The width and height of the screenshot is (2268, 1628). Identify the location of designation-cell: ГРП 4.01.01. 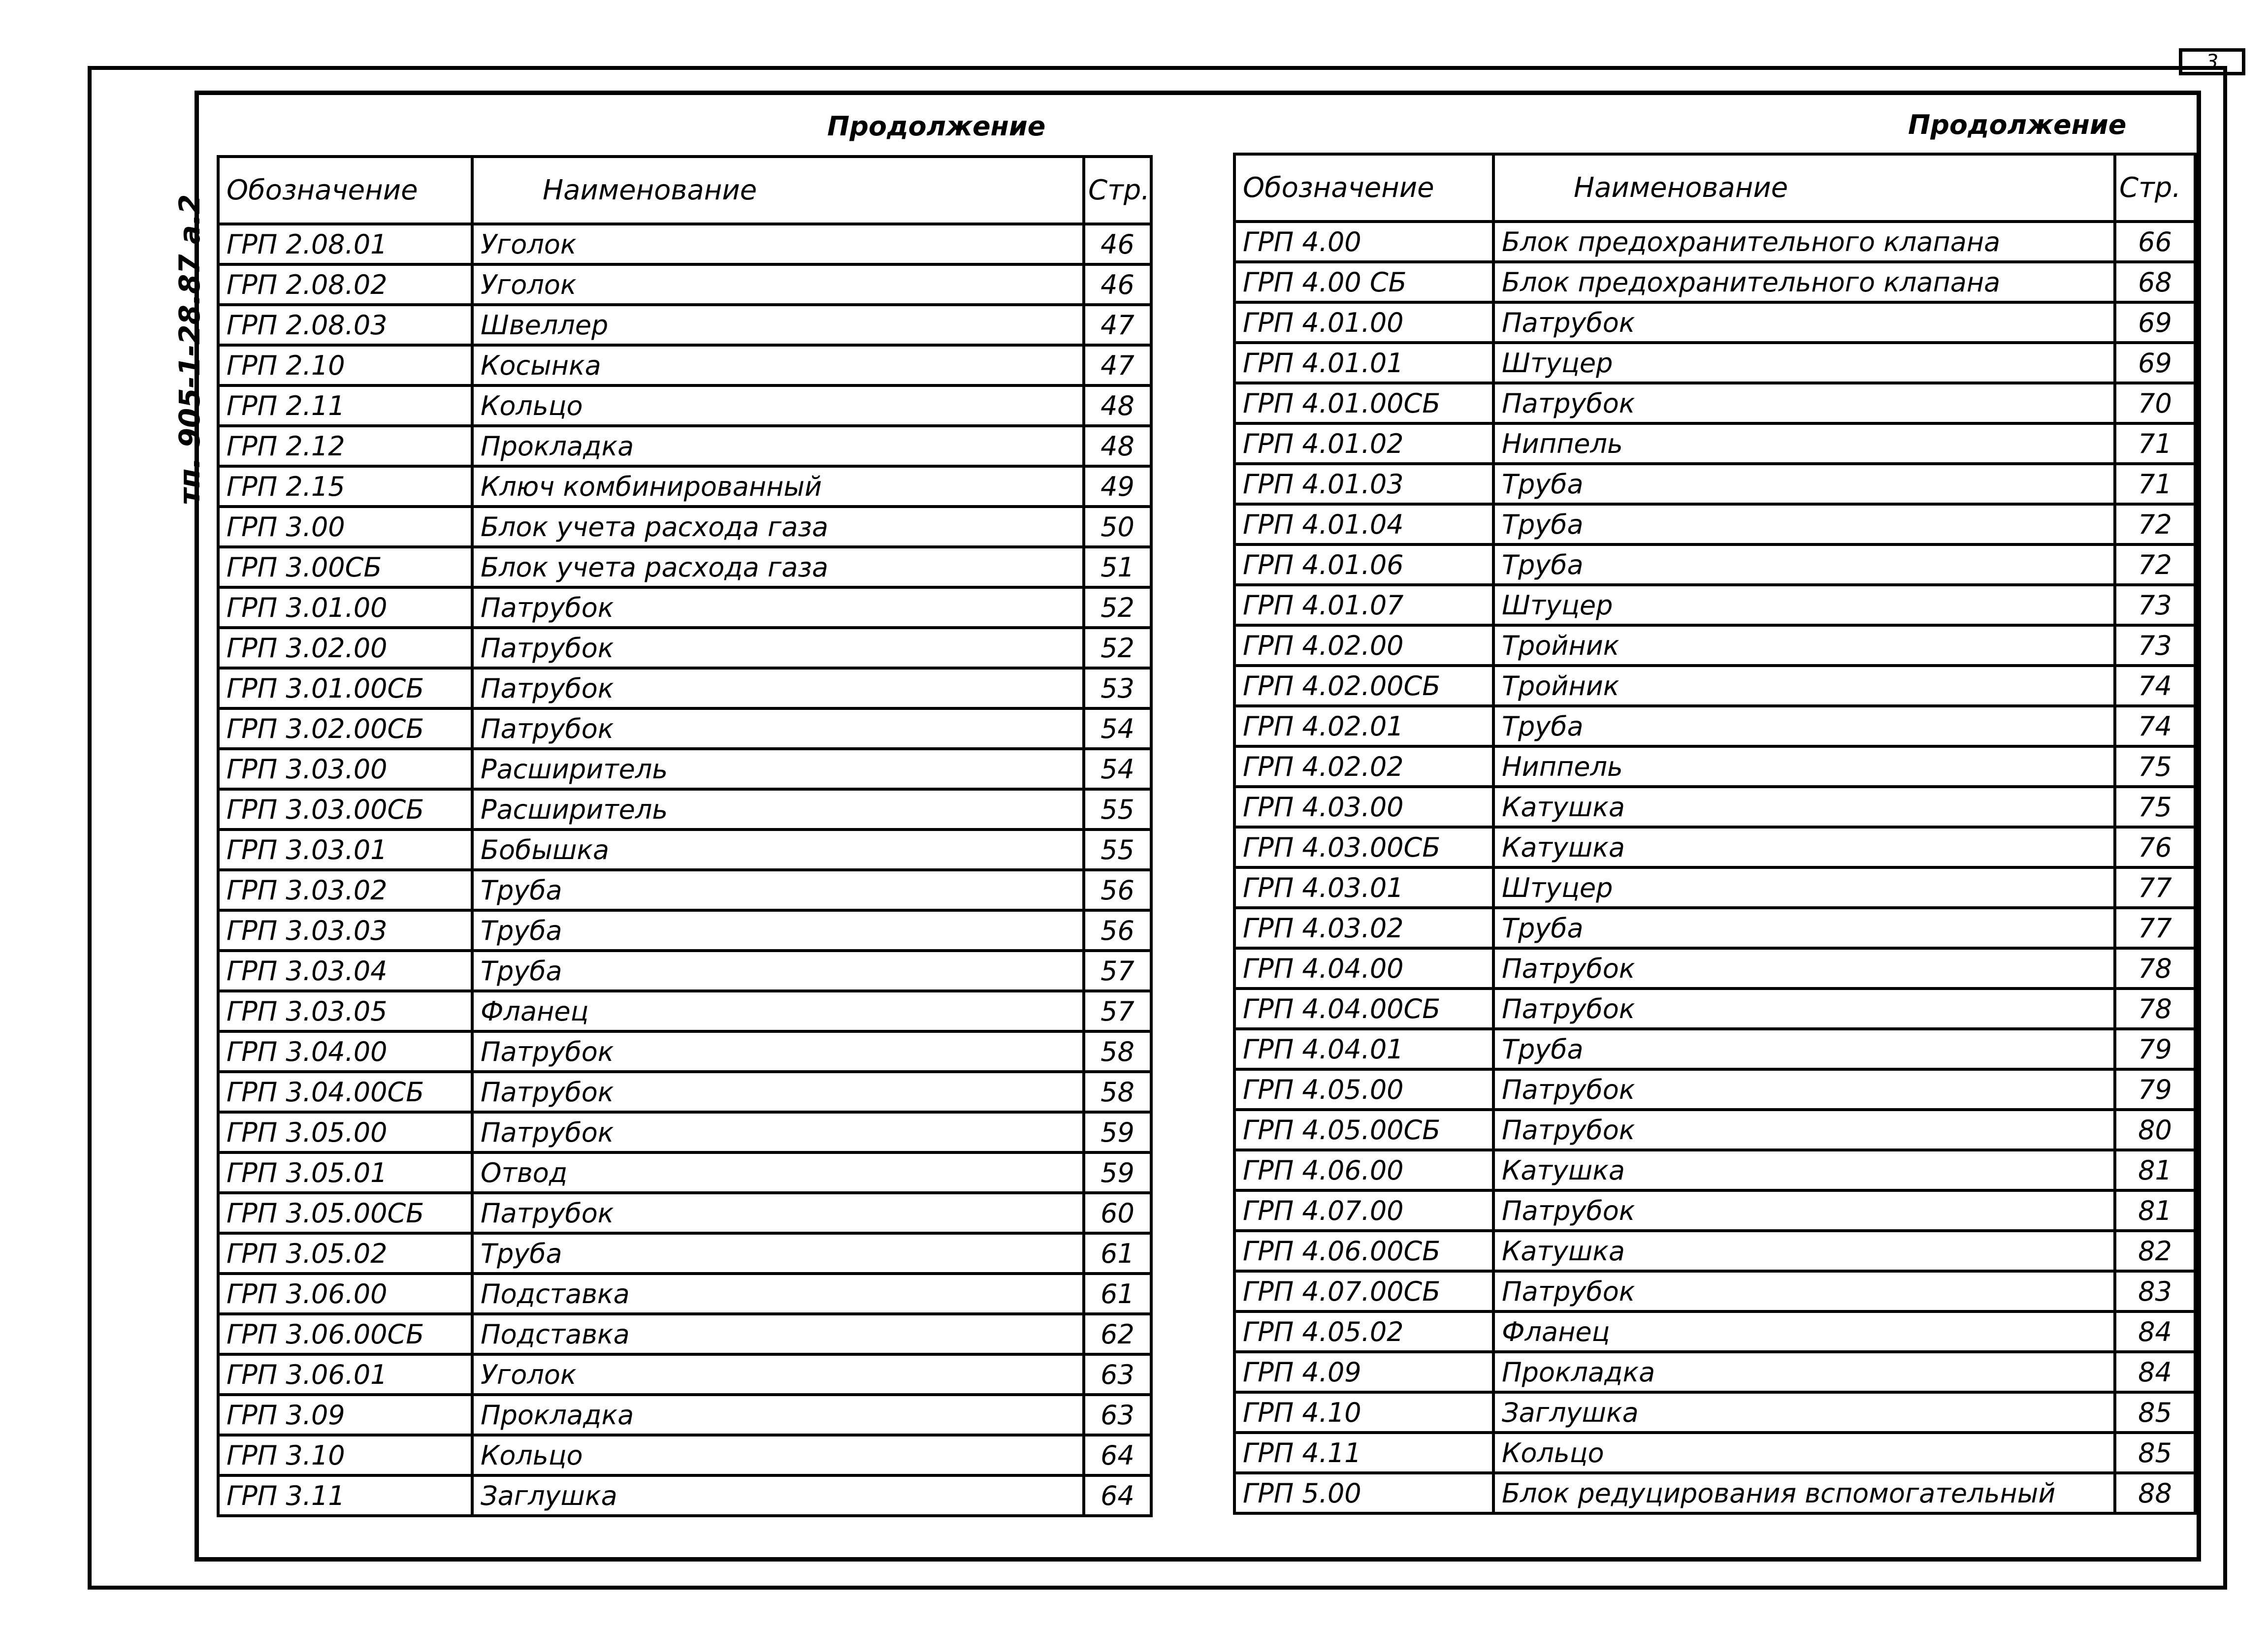
(1364, 363).